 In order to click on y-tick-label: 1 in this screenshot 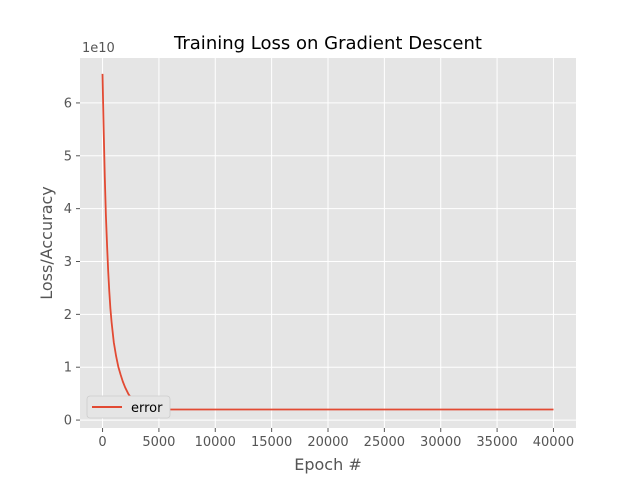, I will do `click(68, 368)`.